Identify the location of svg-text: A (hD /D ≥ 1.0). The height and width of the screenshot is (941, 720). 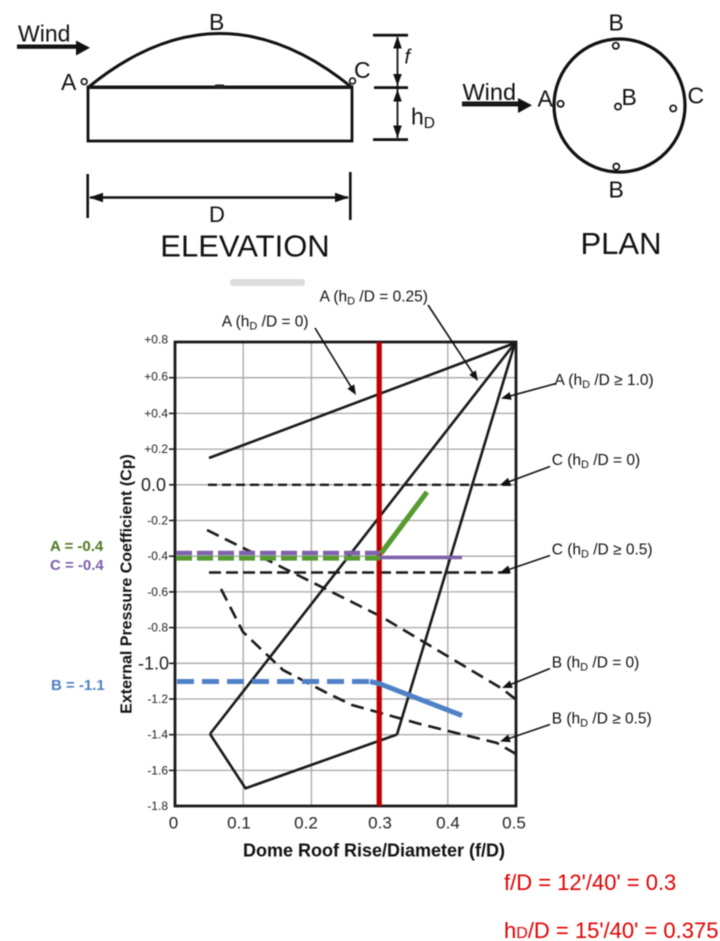
(604, 381).